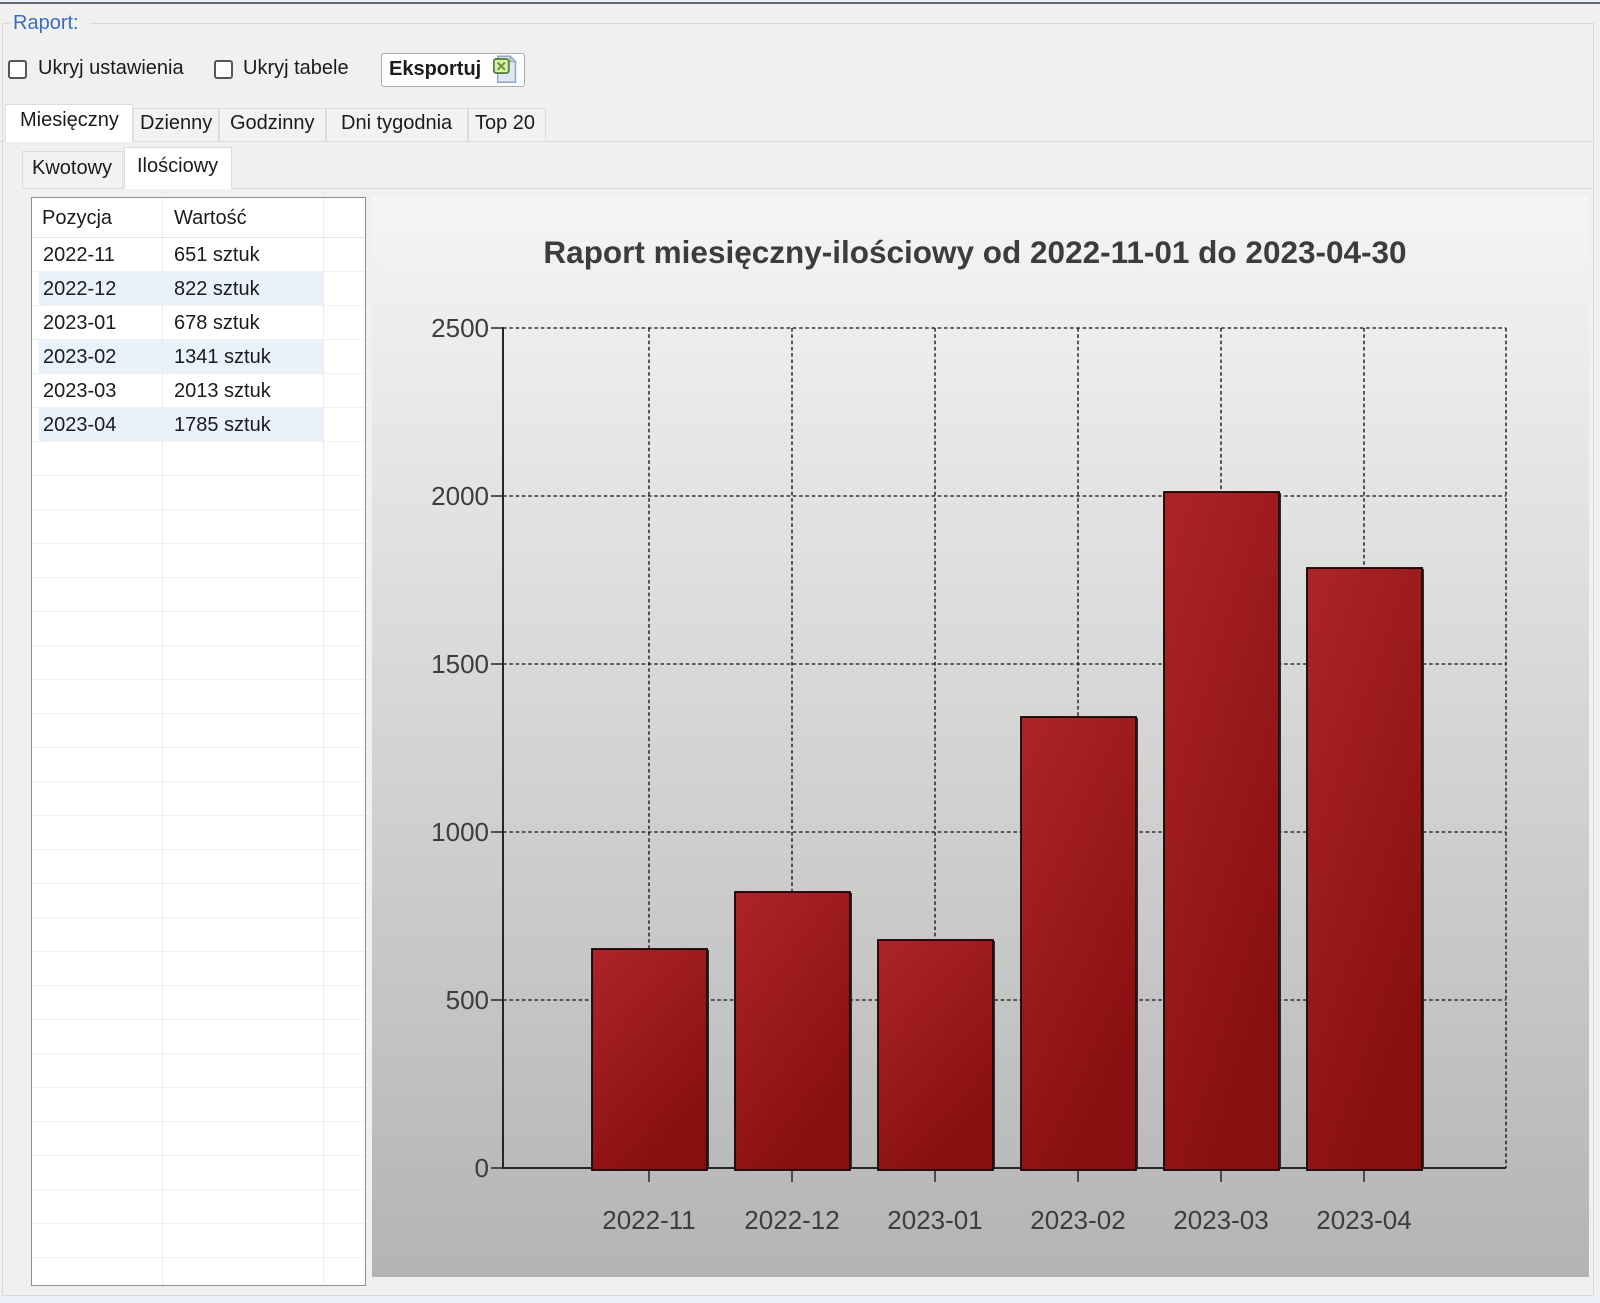 The height and width of the screenshot is (1303, 1600). I want to click on svg-text: 2500, so click(460, 328).